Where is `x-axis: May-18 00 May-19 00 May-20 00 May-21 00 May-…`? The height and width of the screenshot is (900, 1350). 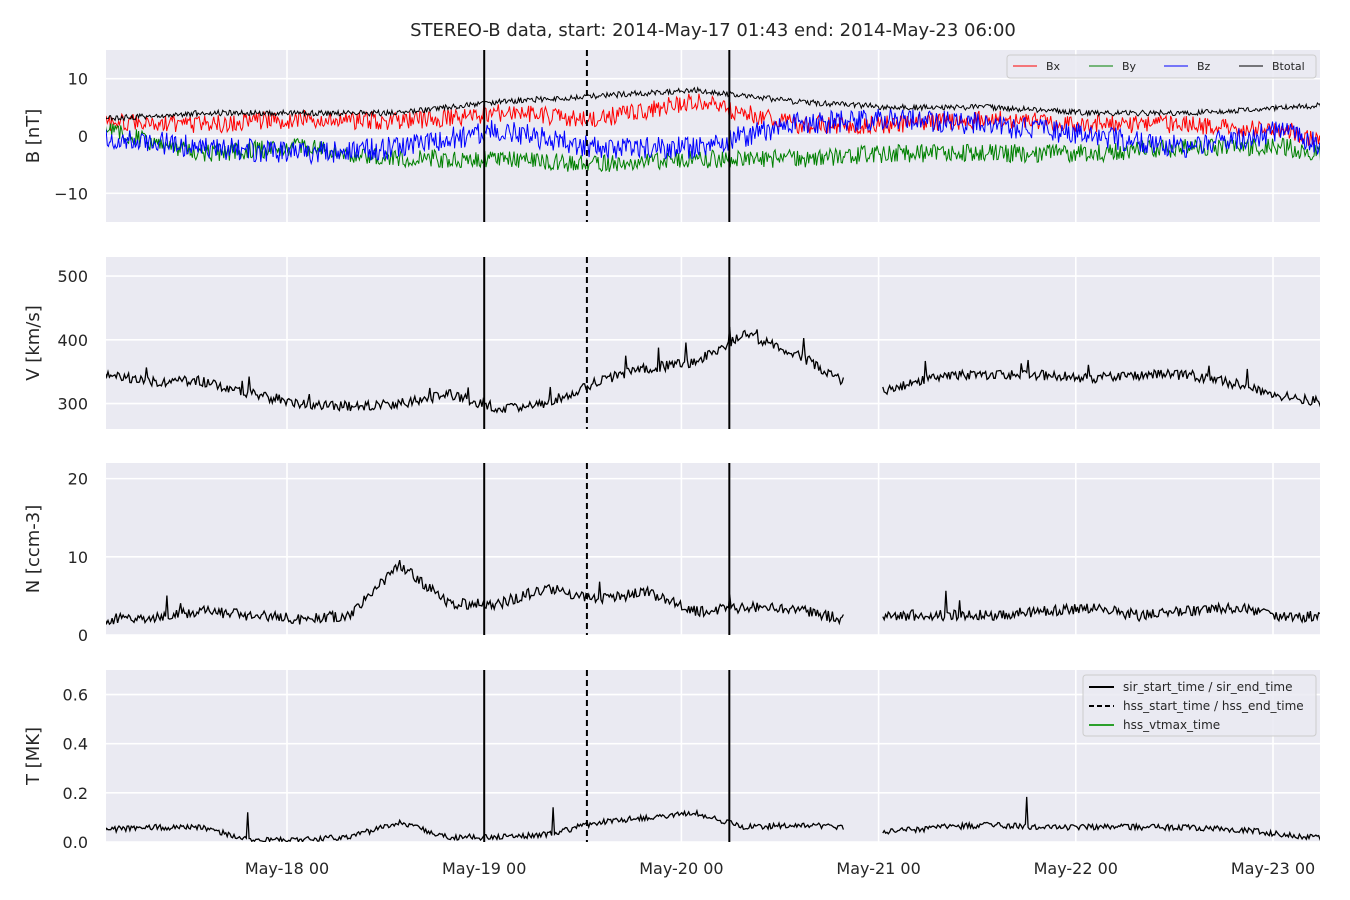 x-axis: May-18 00 May-19 00 May-20 00 May-21 00 May-… is located at coordinates (780, 868).